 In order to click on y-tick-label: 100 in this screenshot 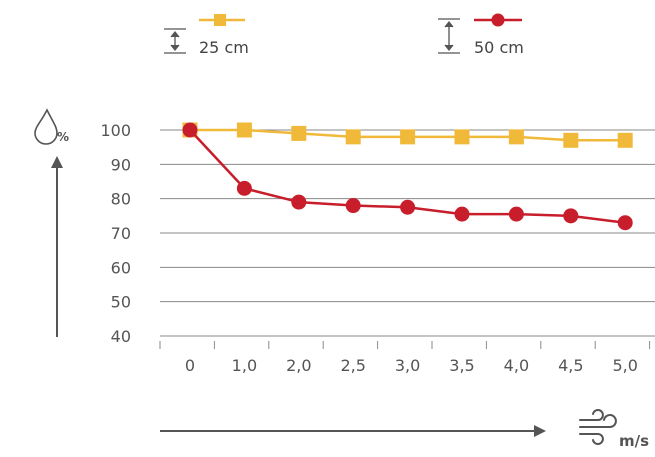, I will do `click(115, 130)`.